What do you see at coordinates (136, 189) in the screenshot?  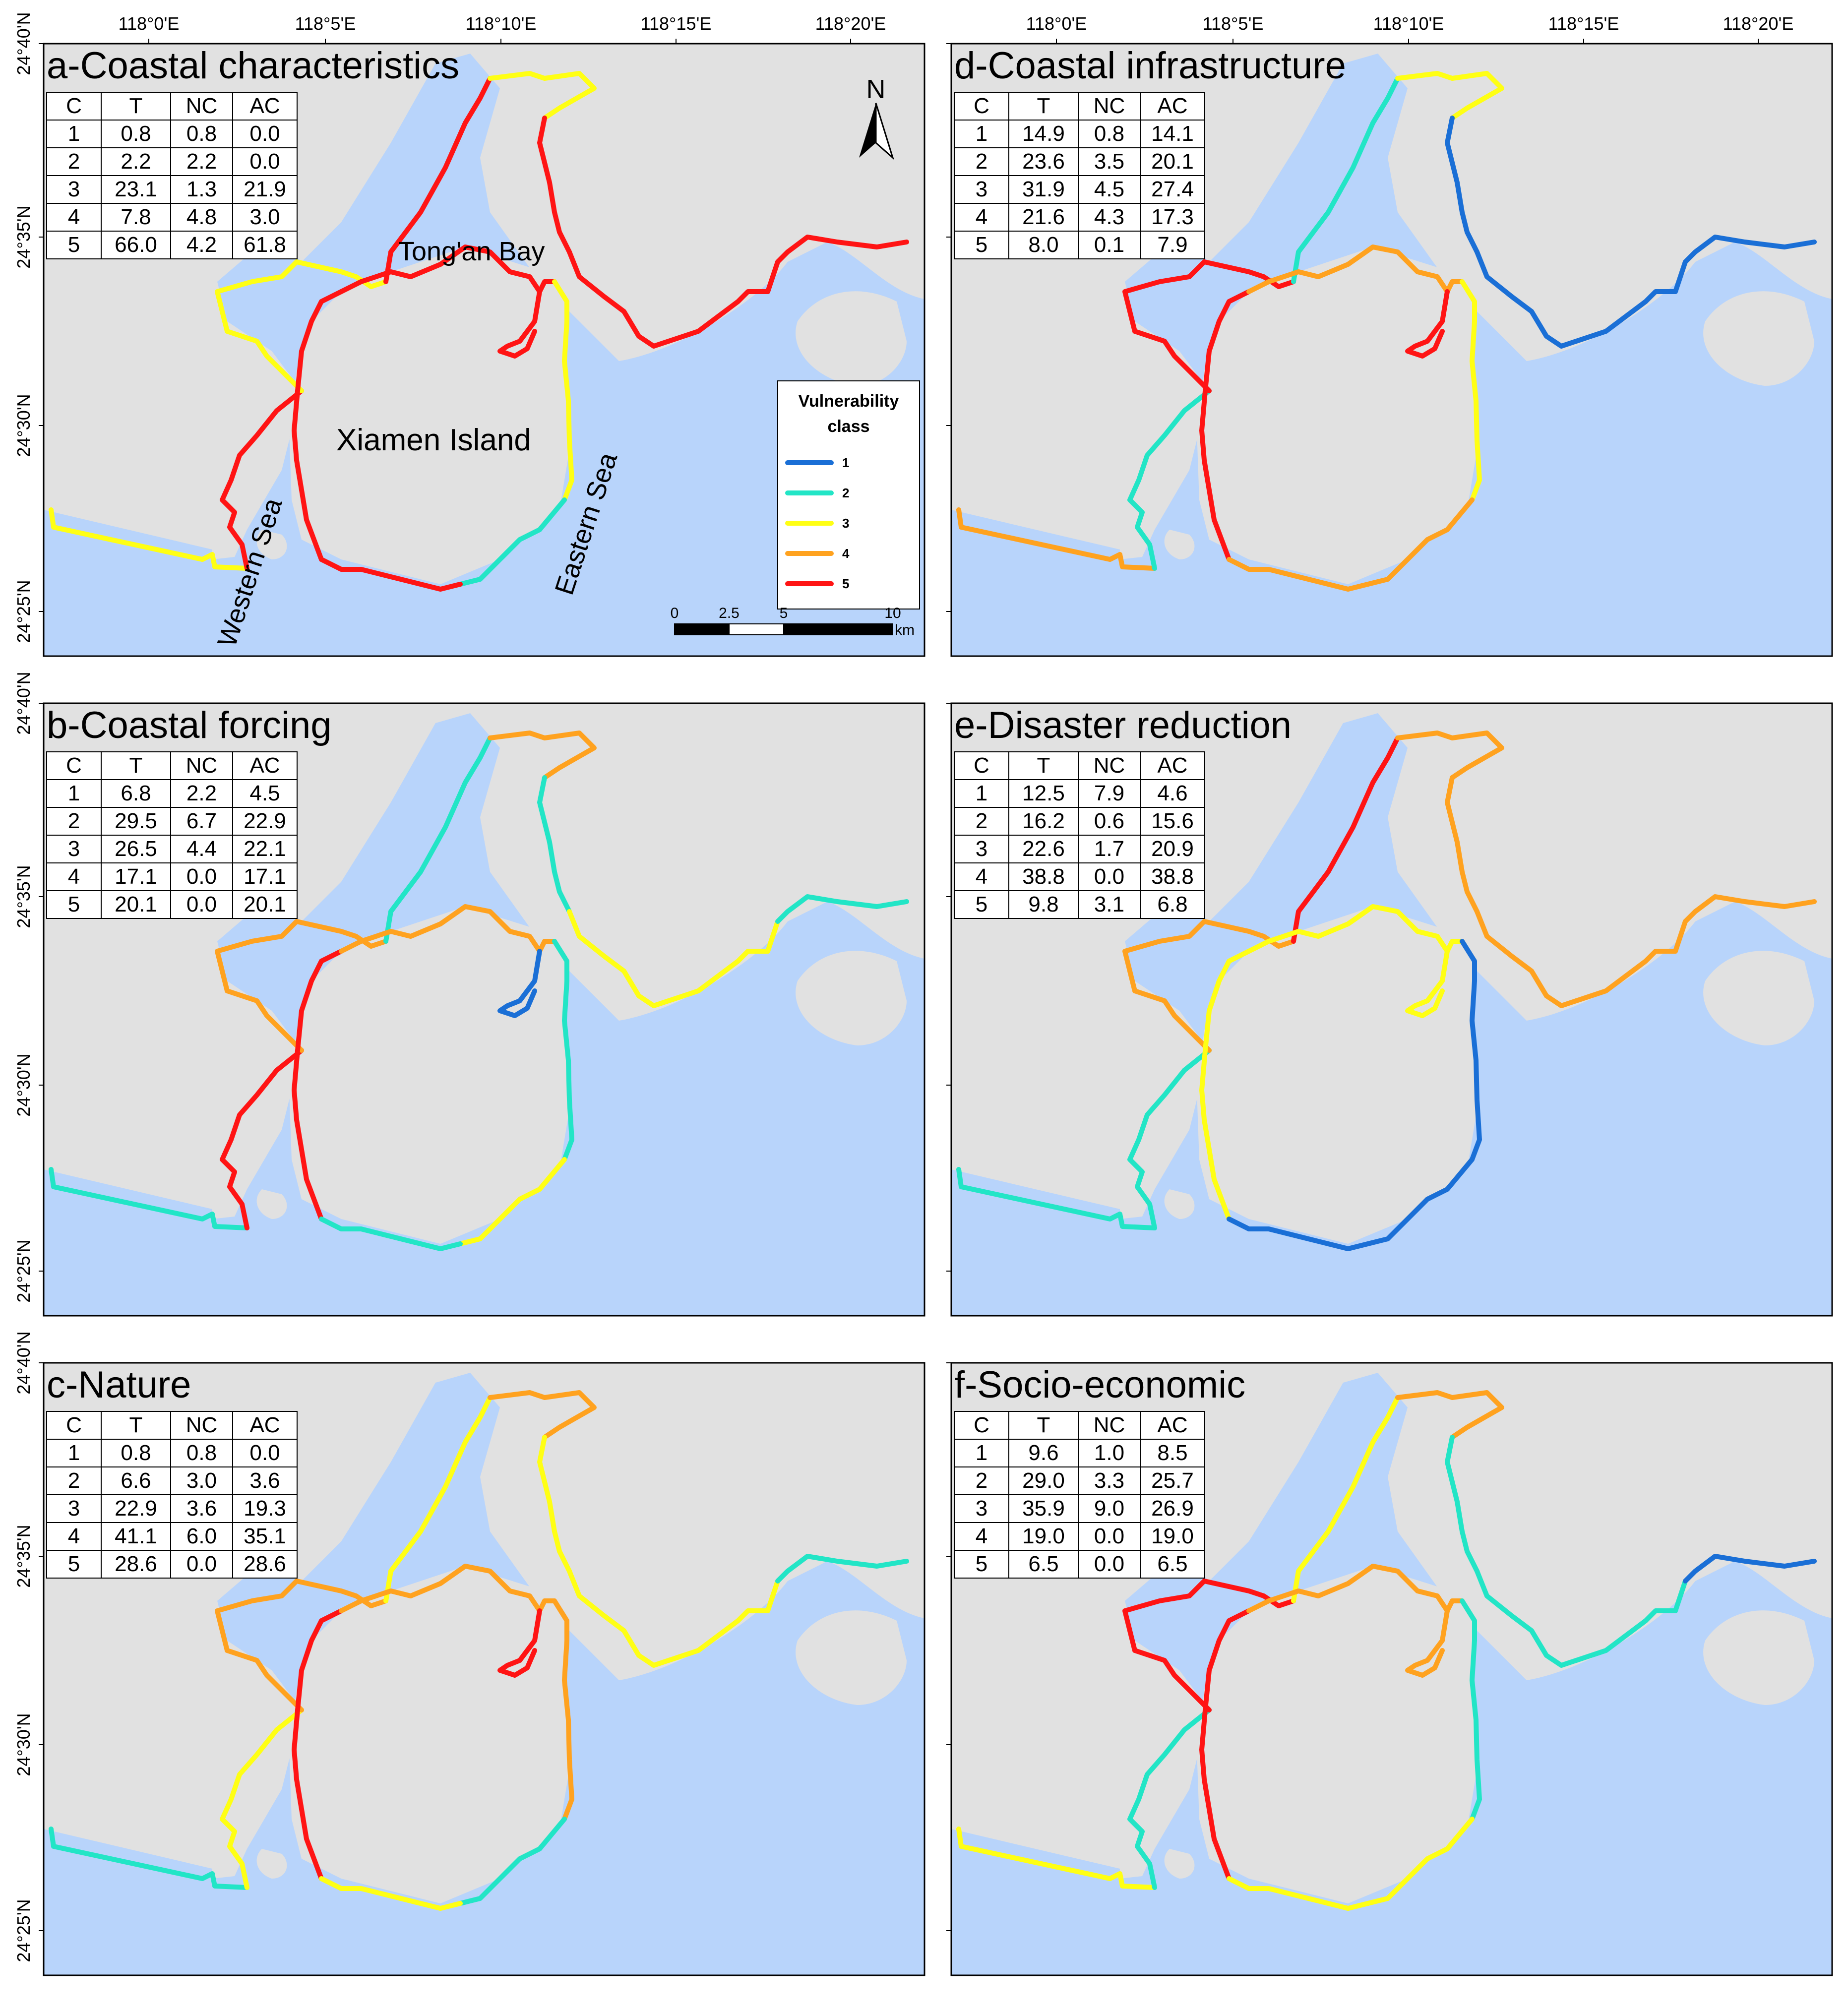 I see `table-cell: 23.1` at bounding box center [136, 189].